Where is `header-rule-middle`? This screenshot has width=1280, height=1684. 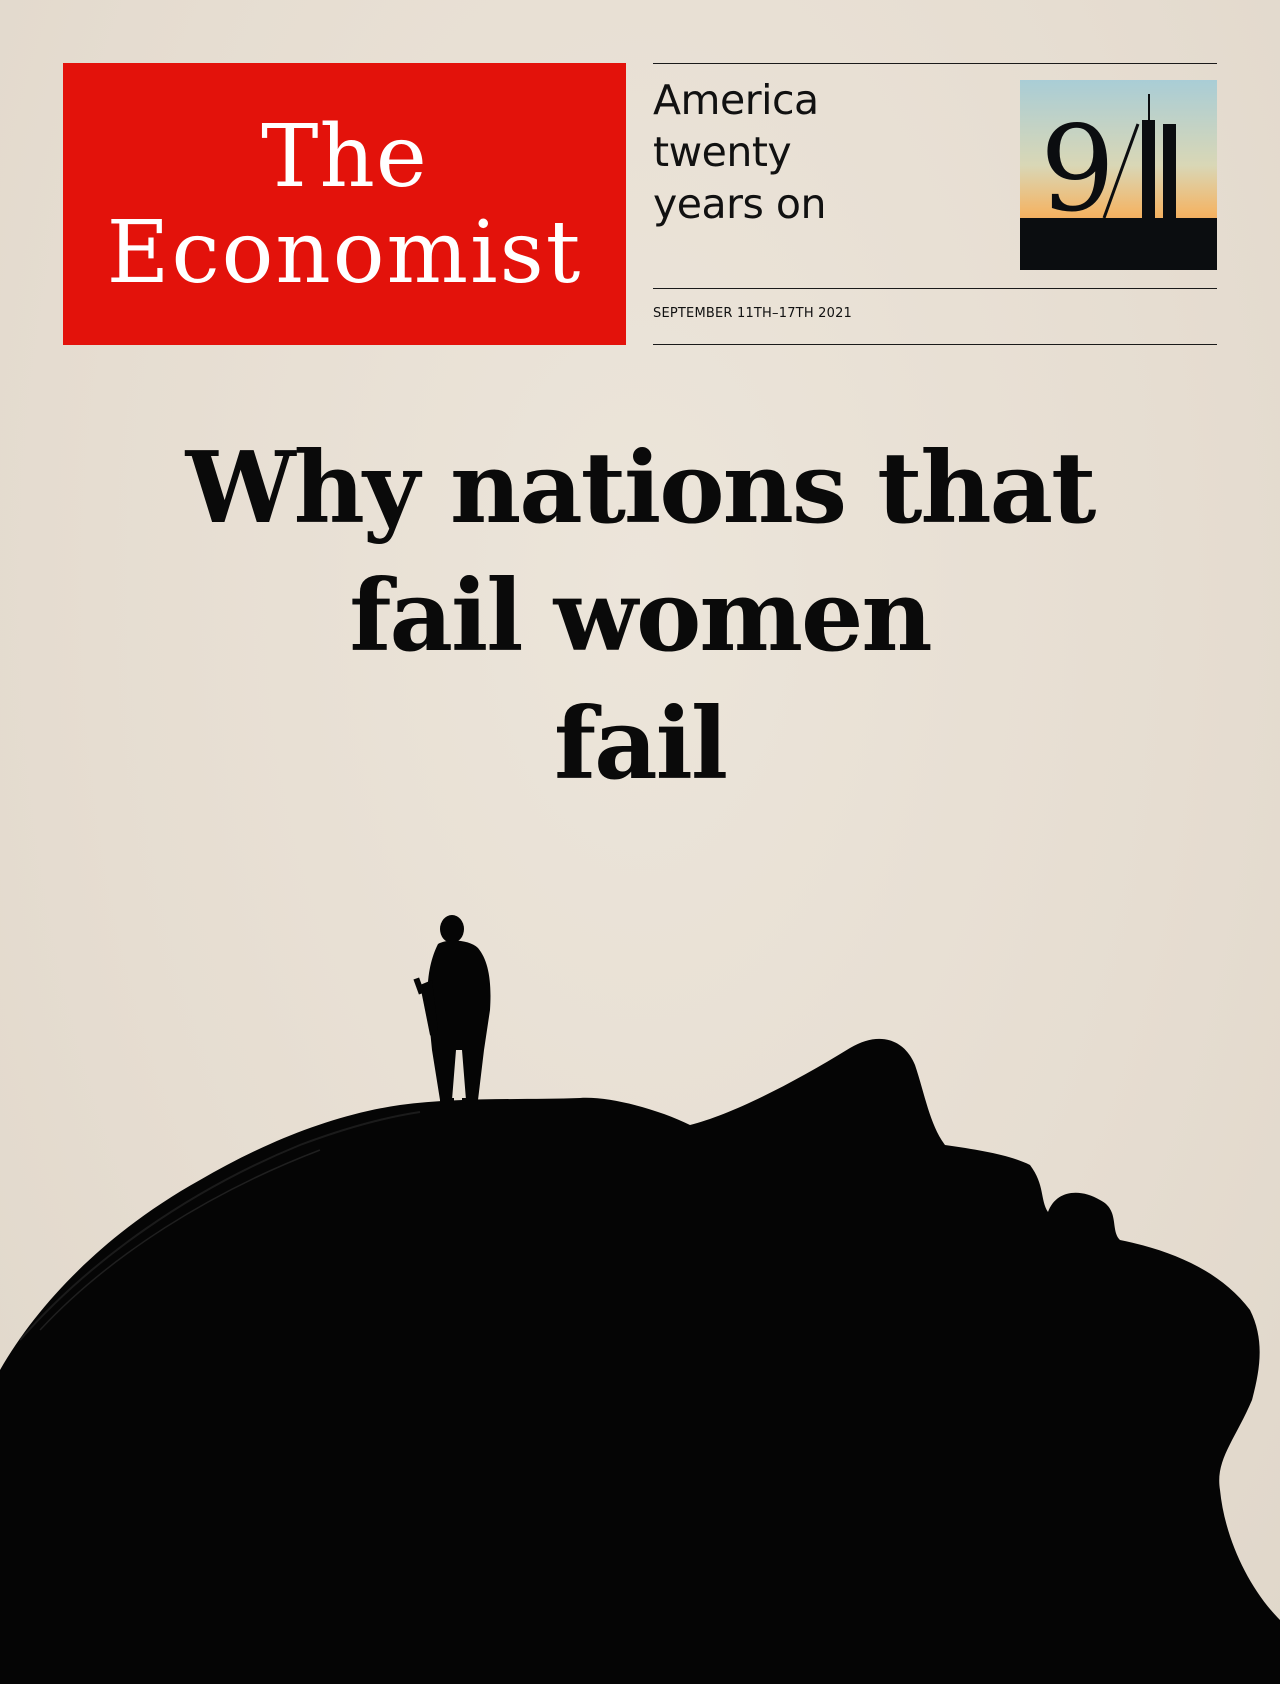 header-rule-middle is located at coordinates (935, 288).